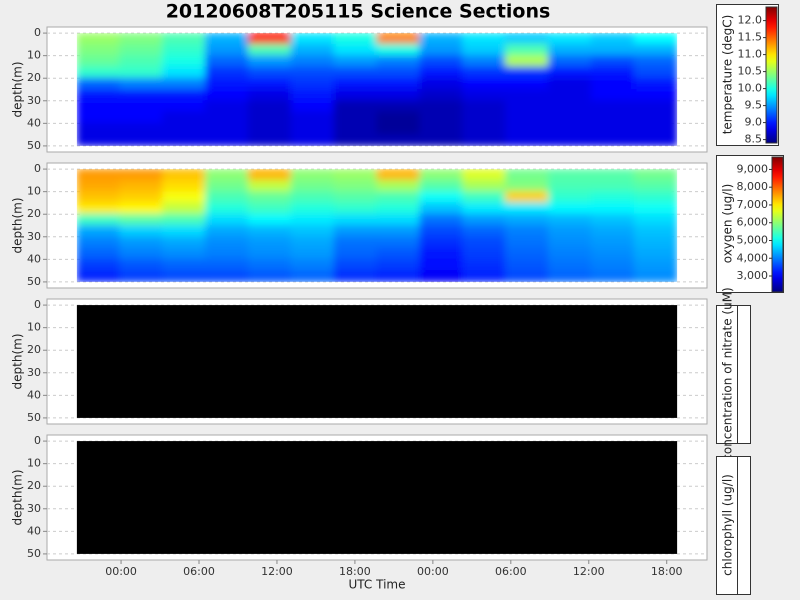 This screenshot has height=600, width=800. What do you see at coordinates (728, 373) in the screenshot?
I see `colorbar-label: concentration of nitrate (uM)` at bounding box center [728, 373].